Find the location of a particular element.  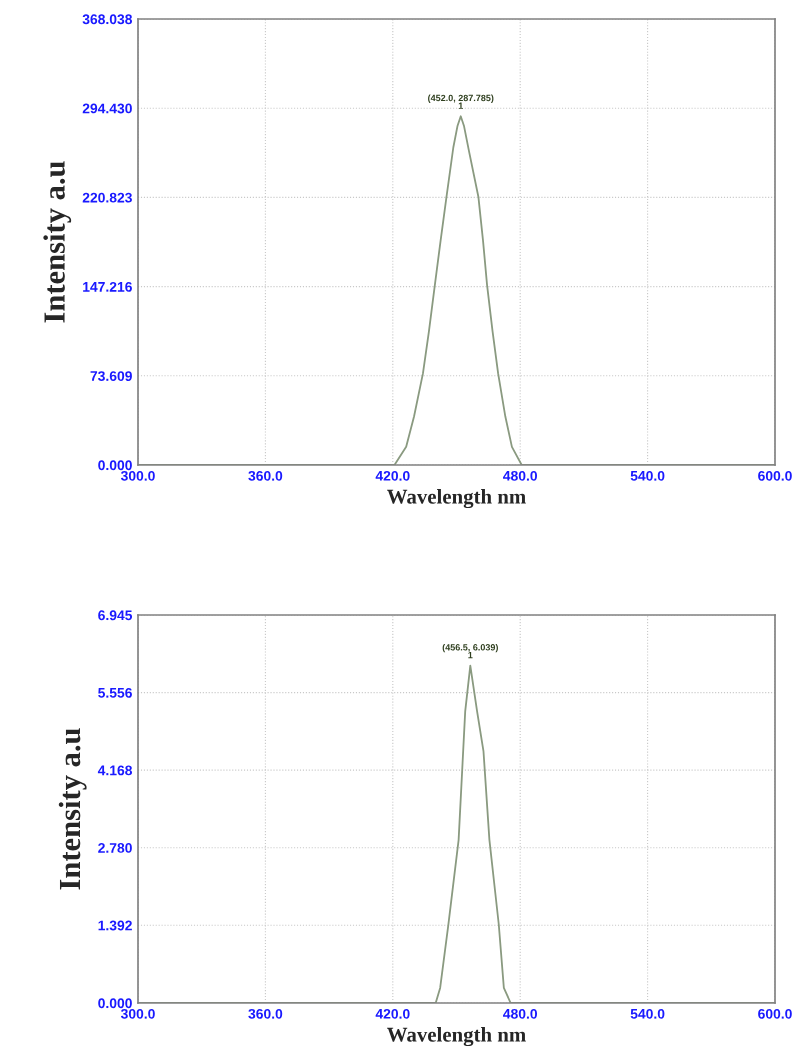

y-tick-label: 6.945 is located at coordinates (115, 615).